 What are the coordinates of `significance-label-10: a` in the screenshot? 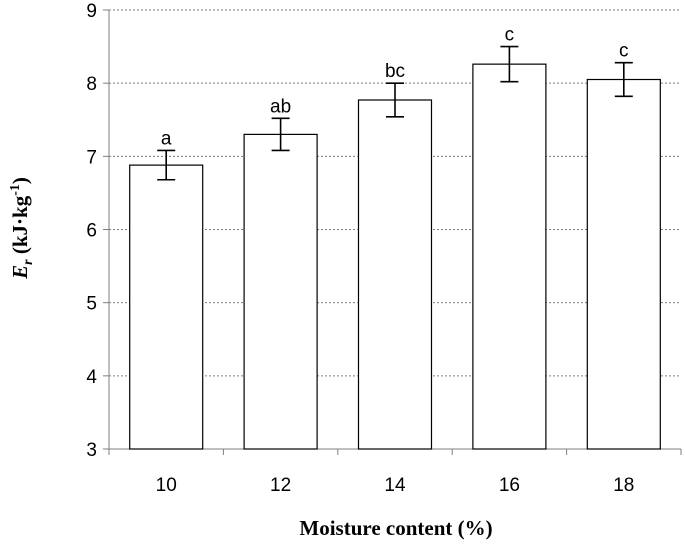 It's located at (166, 138).